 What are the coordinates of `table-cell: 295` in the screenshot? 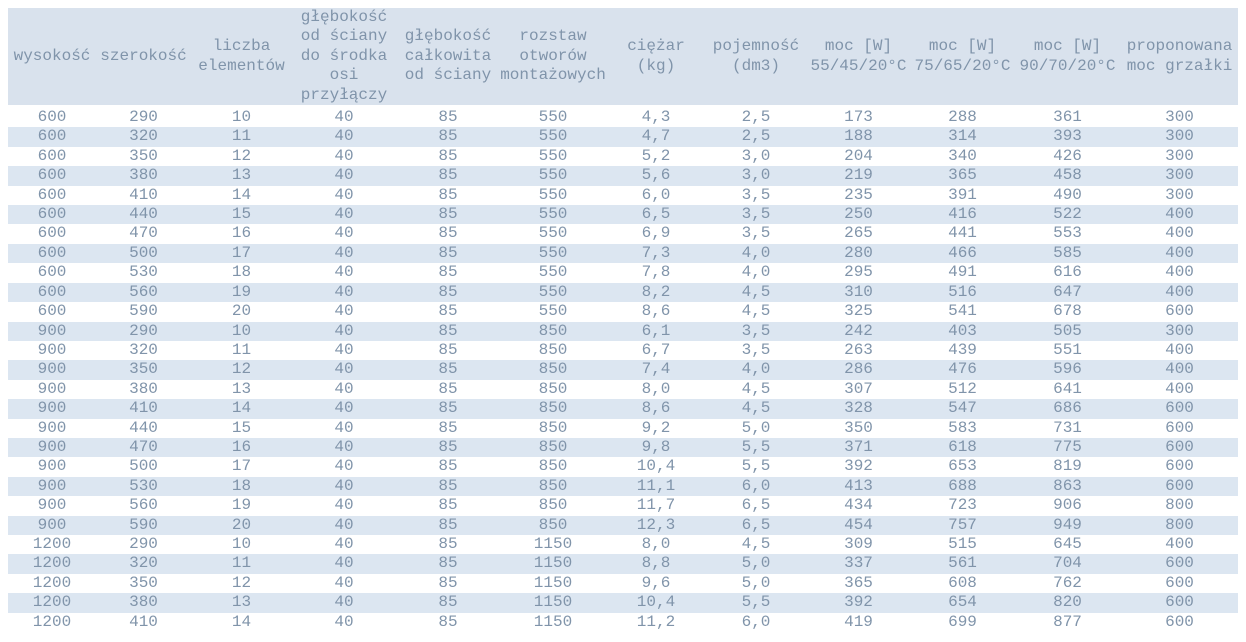 It's located at (858, 272).